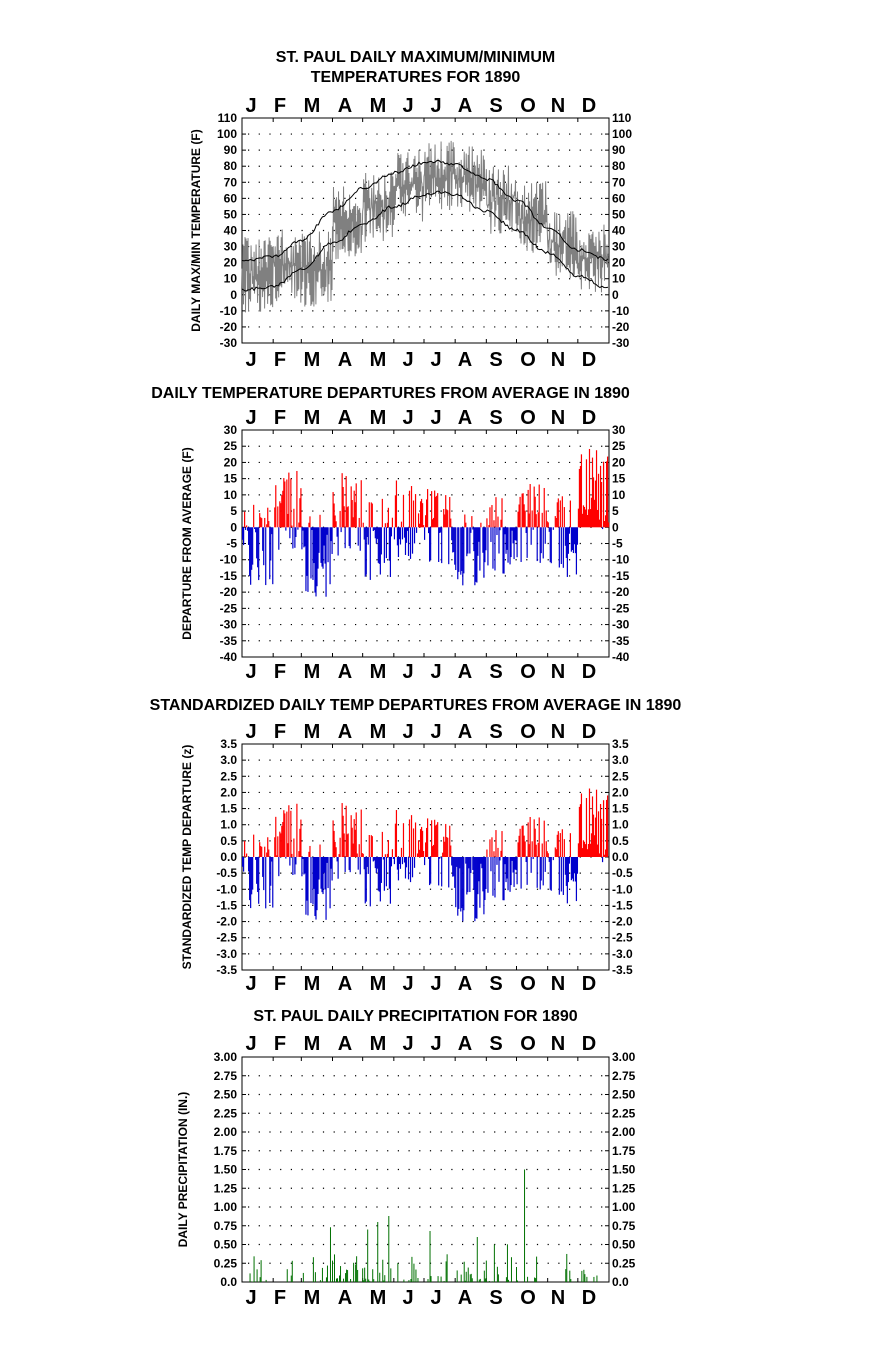 This screenshot has width=883, height=1369. Describe the element at coordinates (624, 1170) in the screenshot. I see `y-tick-label-right: 1.50` at that location.